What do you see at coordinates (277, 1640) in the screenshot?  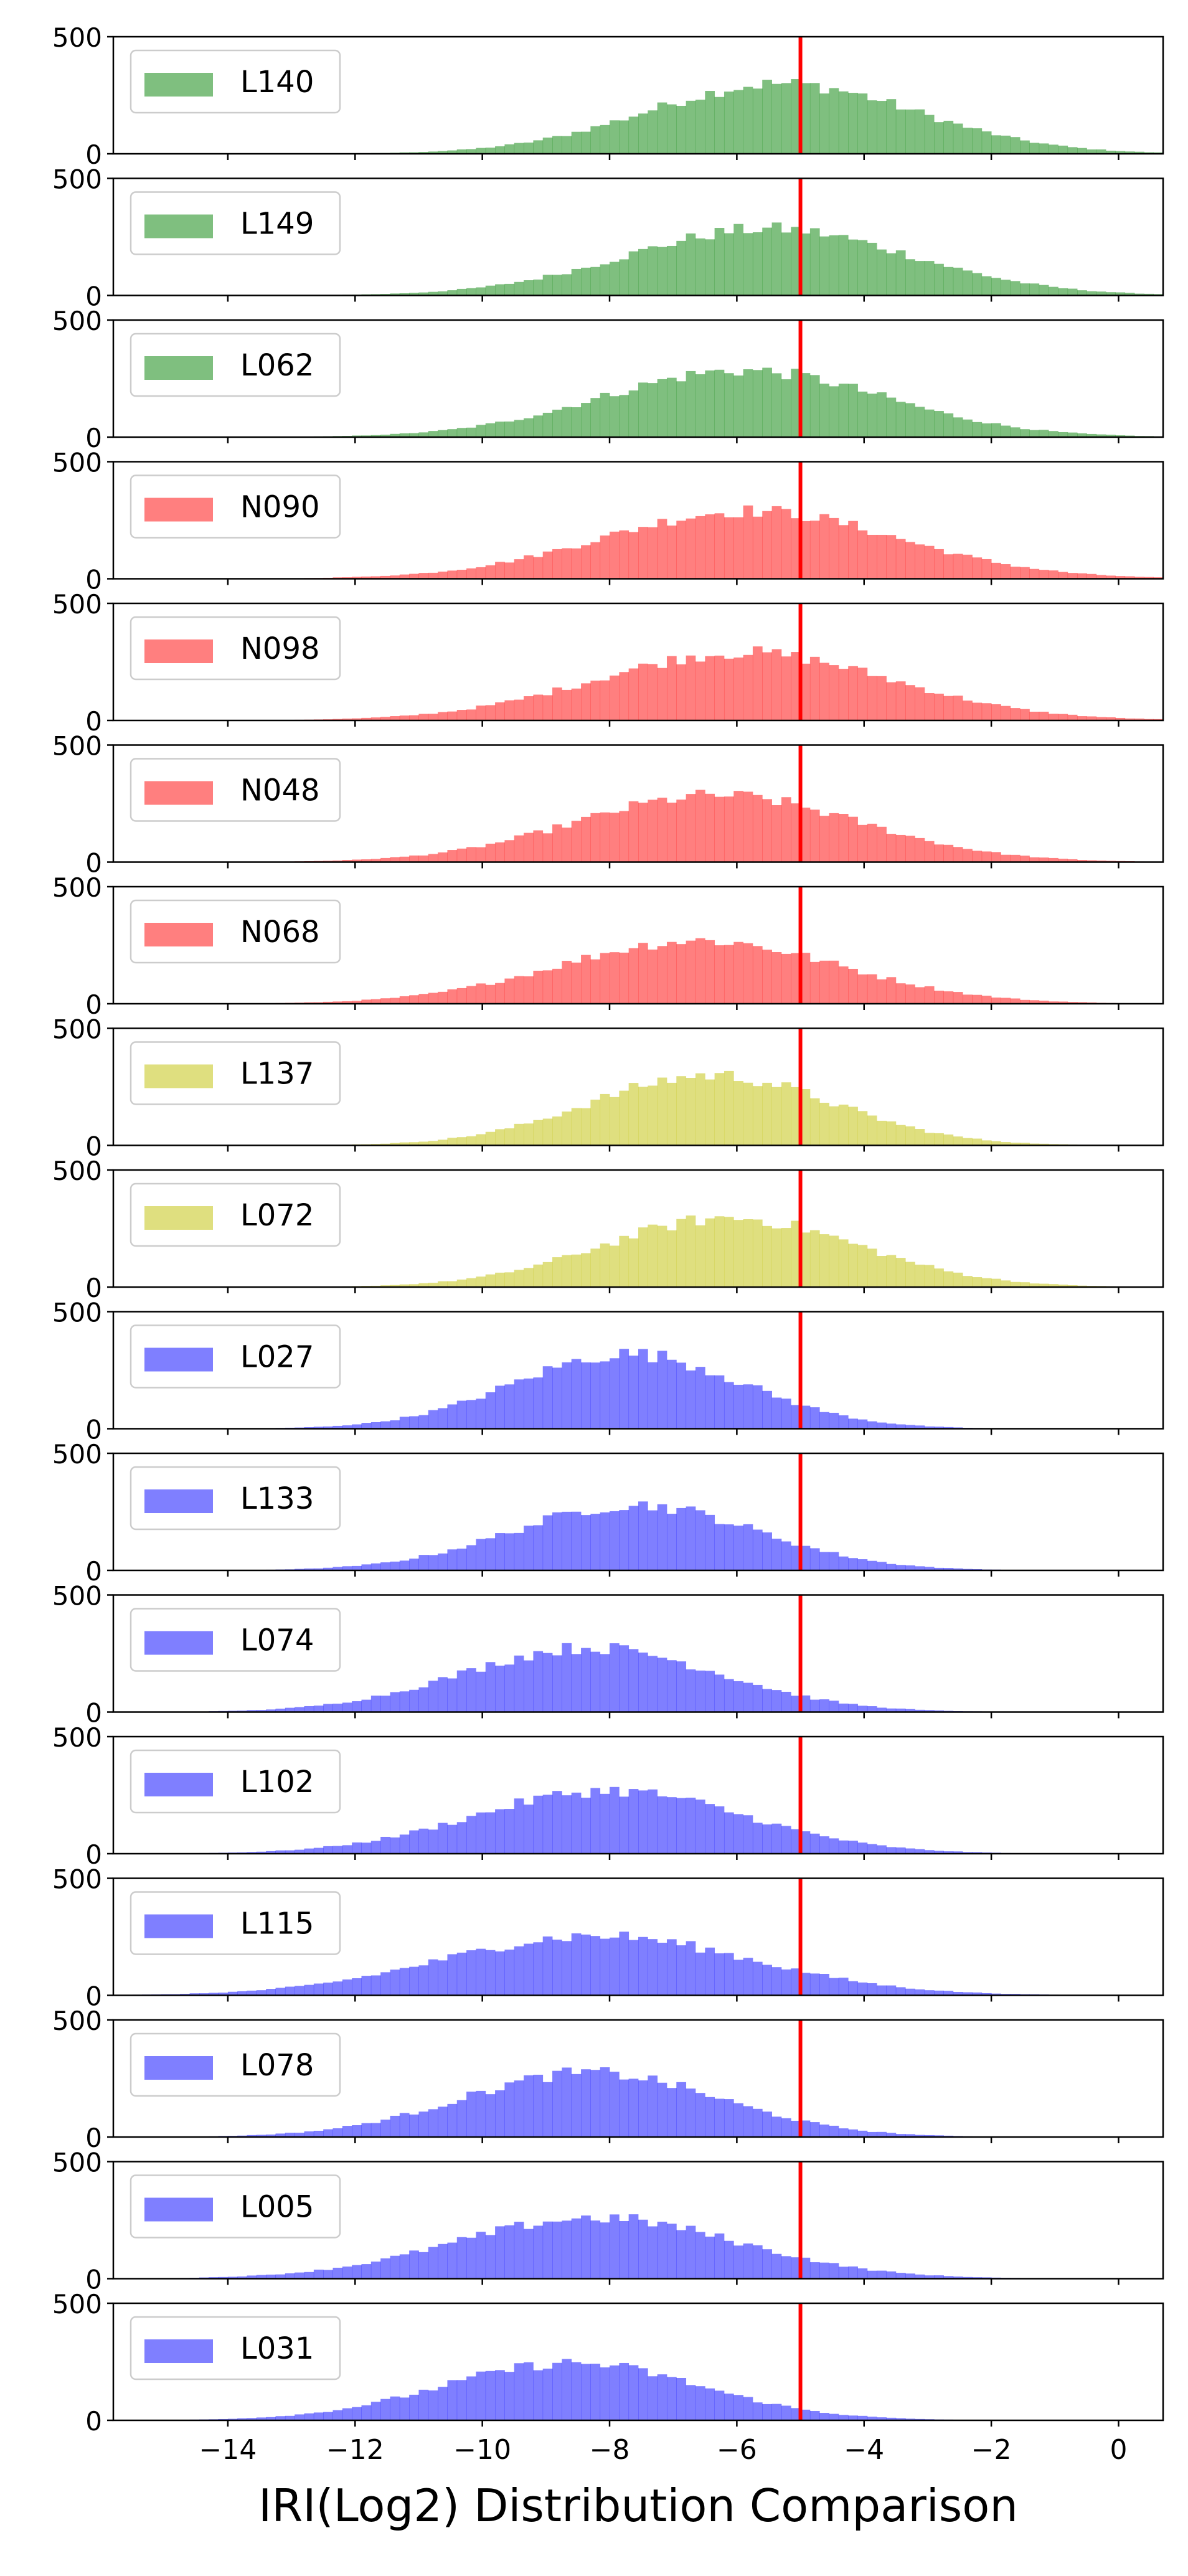 I see `legend-label: L074` at bounding box center [277, 1640].